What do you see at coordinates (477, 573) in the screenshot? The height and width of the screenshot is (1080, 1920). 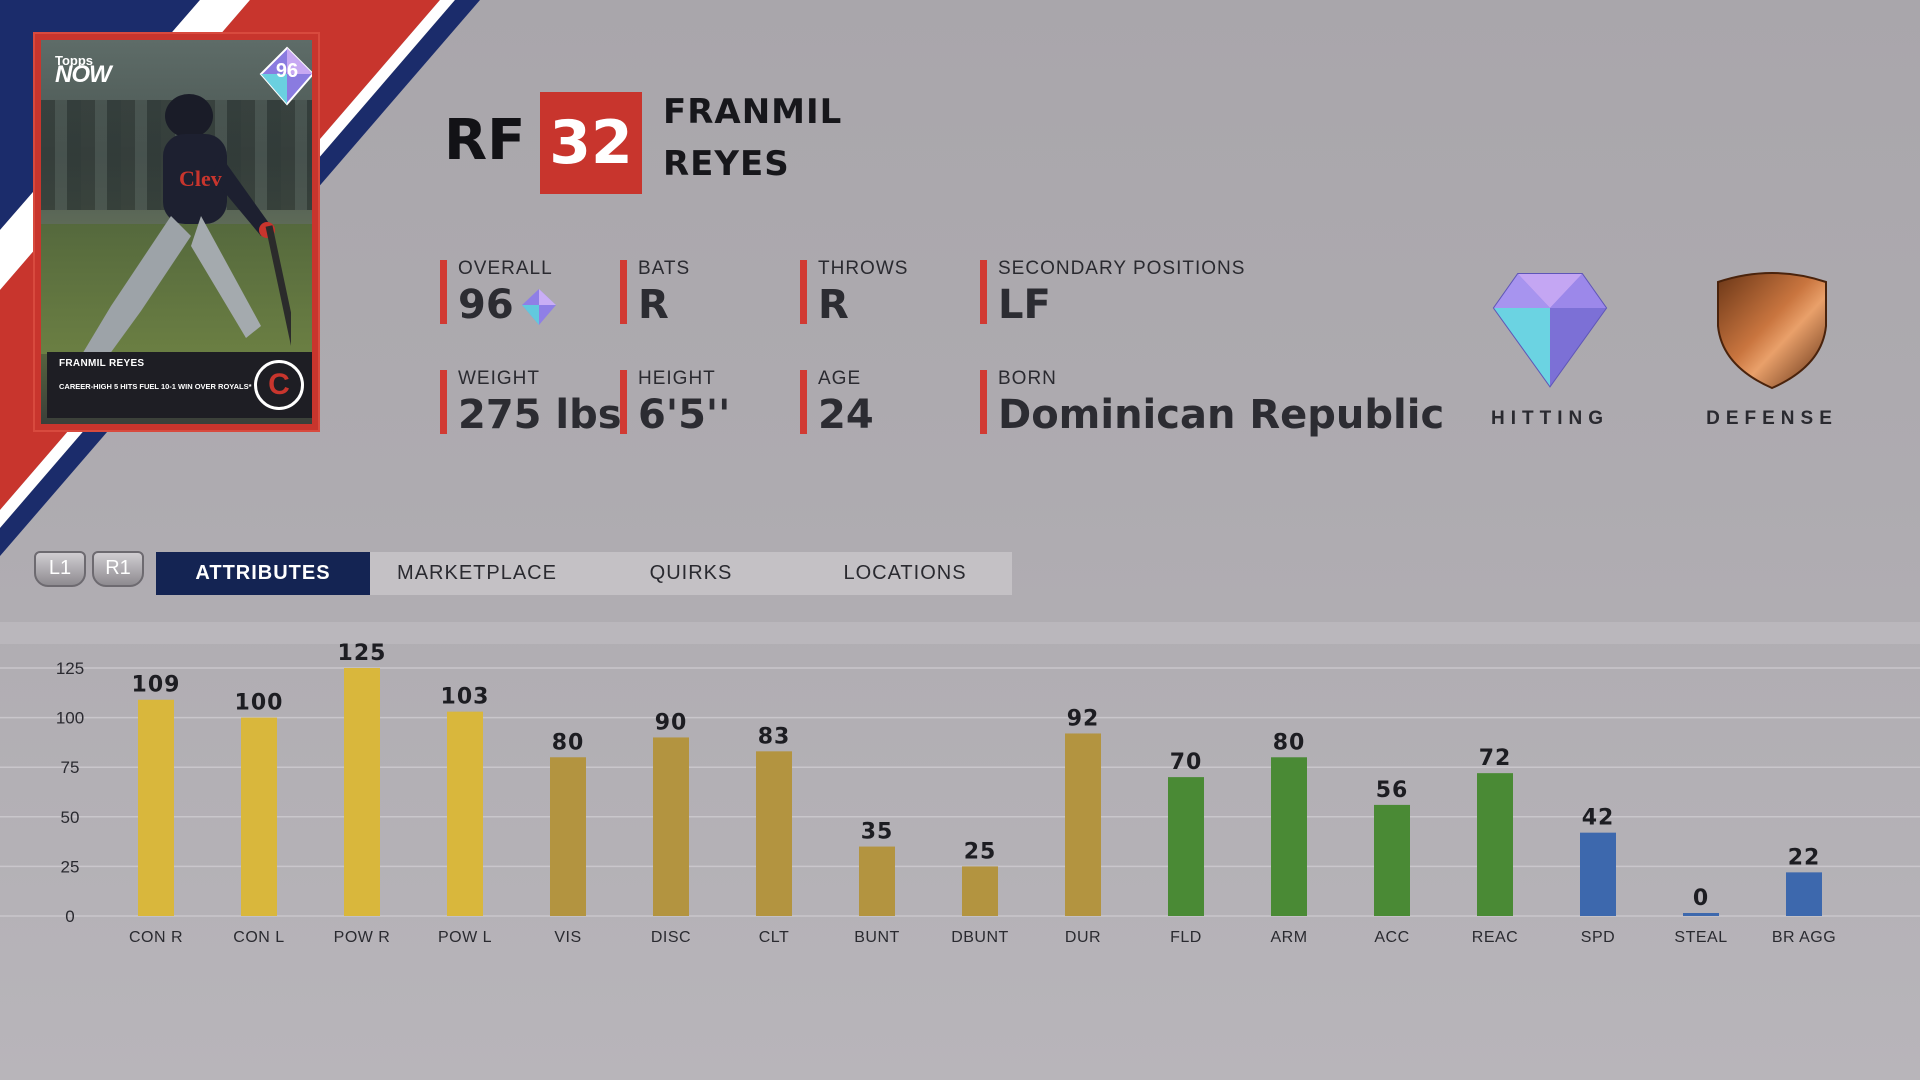 I see `tab-marketplace: MARKETPLACE` at bounding box center [477, 573].